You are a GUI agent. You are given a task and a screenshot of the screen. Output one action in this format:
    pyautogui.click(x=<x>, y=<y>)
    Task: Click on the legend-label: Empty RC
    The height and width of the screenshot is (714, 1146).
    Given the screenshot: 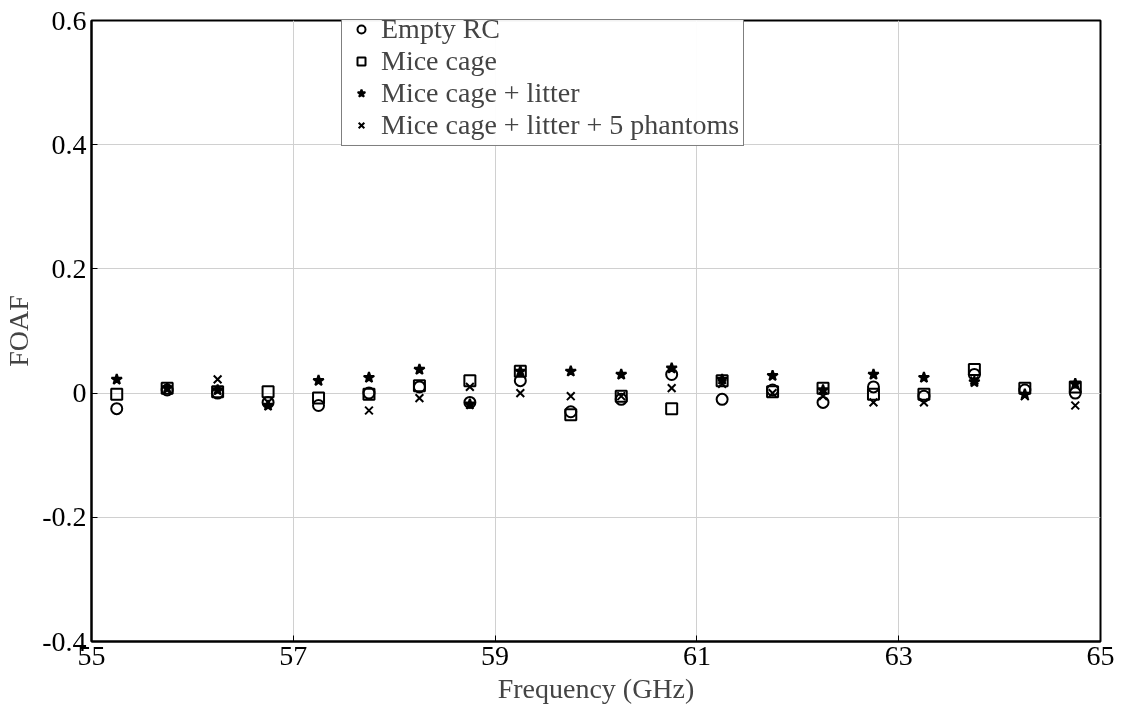 What is the action you would take?
    pyautogui.click(x=441, y=32)
    